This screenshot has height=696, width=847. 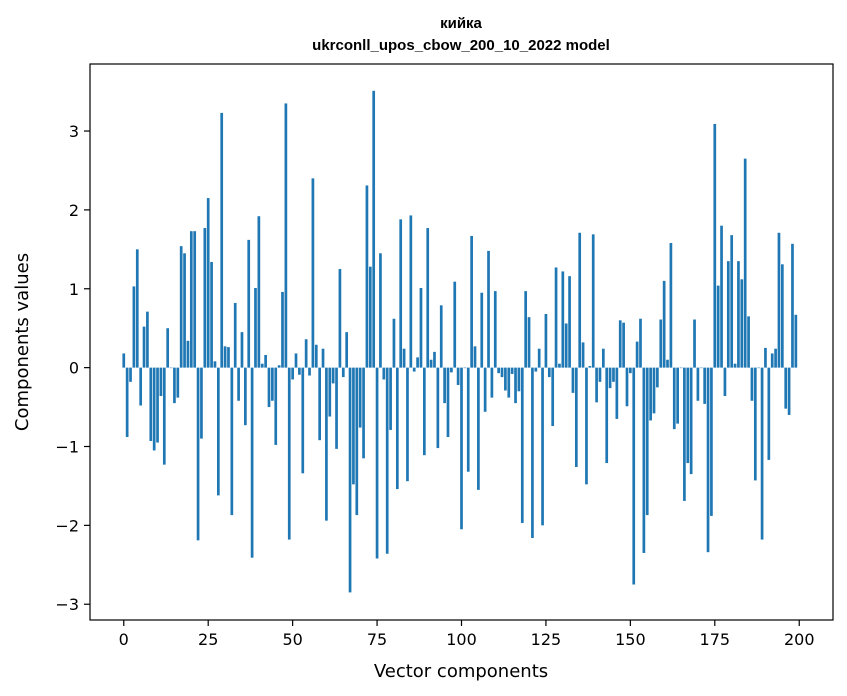 I want to click on x-axis-ticks: 0 25 50 75 100 125 150 175 200, so click(x=467, y=634).